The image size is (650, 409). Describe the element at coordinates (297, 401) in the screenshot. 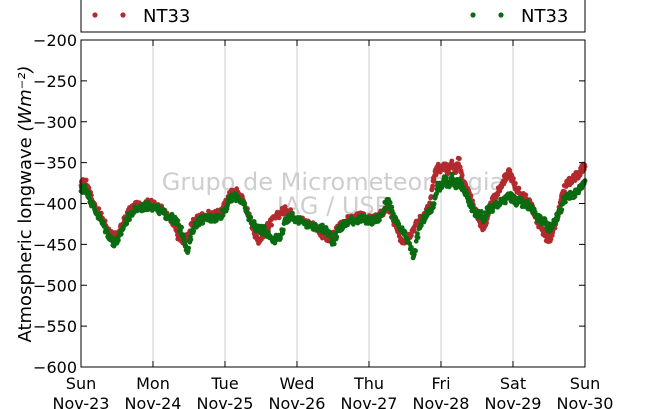

I see `x-tick-label-date: Nov-26` at that location.